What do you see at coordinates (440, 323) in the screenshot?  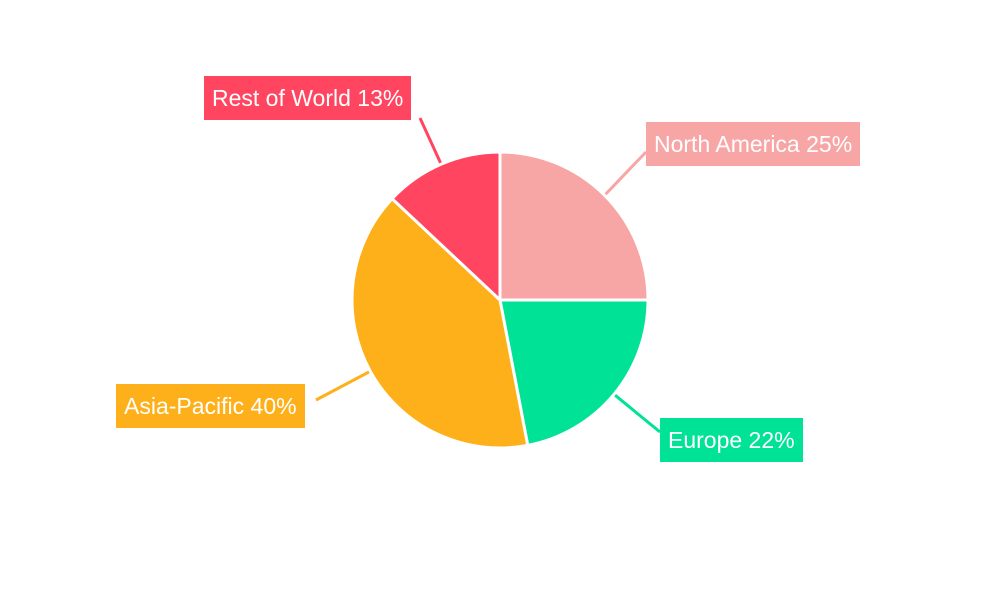 I see `slice-asia-pacific` at bounding box center [440, 323].